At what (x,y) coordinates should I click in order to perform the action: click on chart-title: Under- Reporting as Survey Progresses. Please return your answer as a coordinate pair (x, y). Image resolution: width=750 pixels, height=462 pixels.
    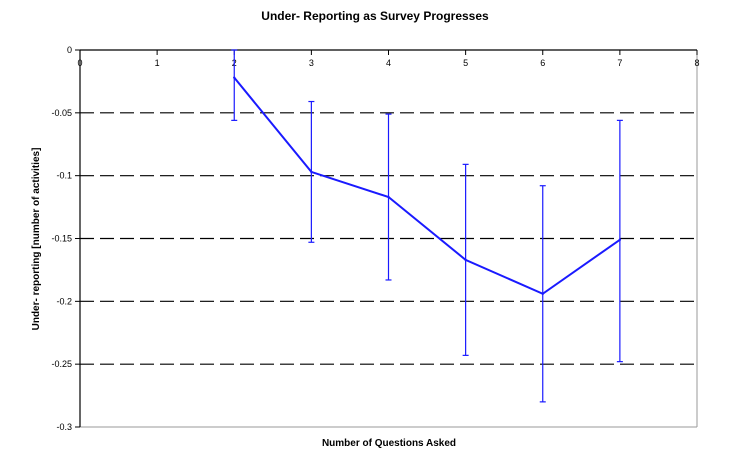
    Looking at the image, I should click on (375, 16).